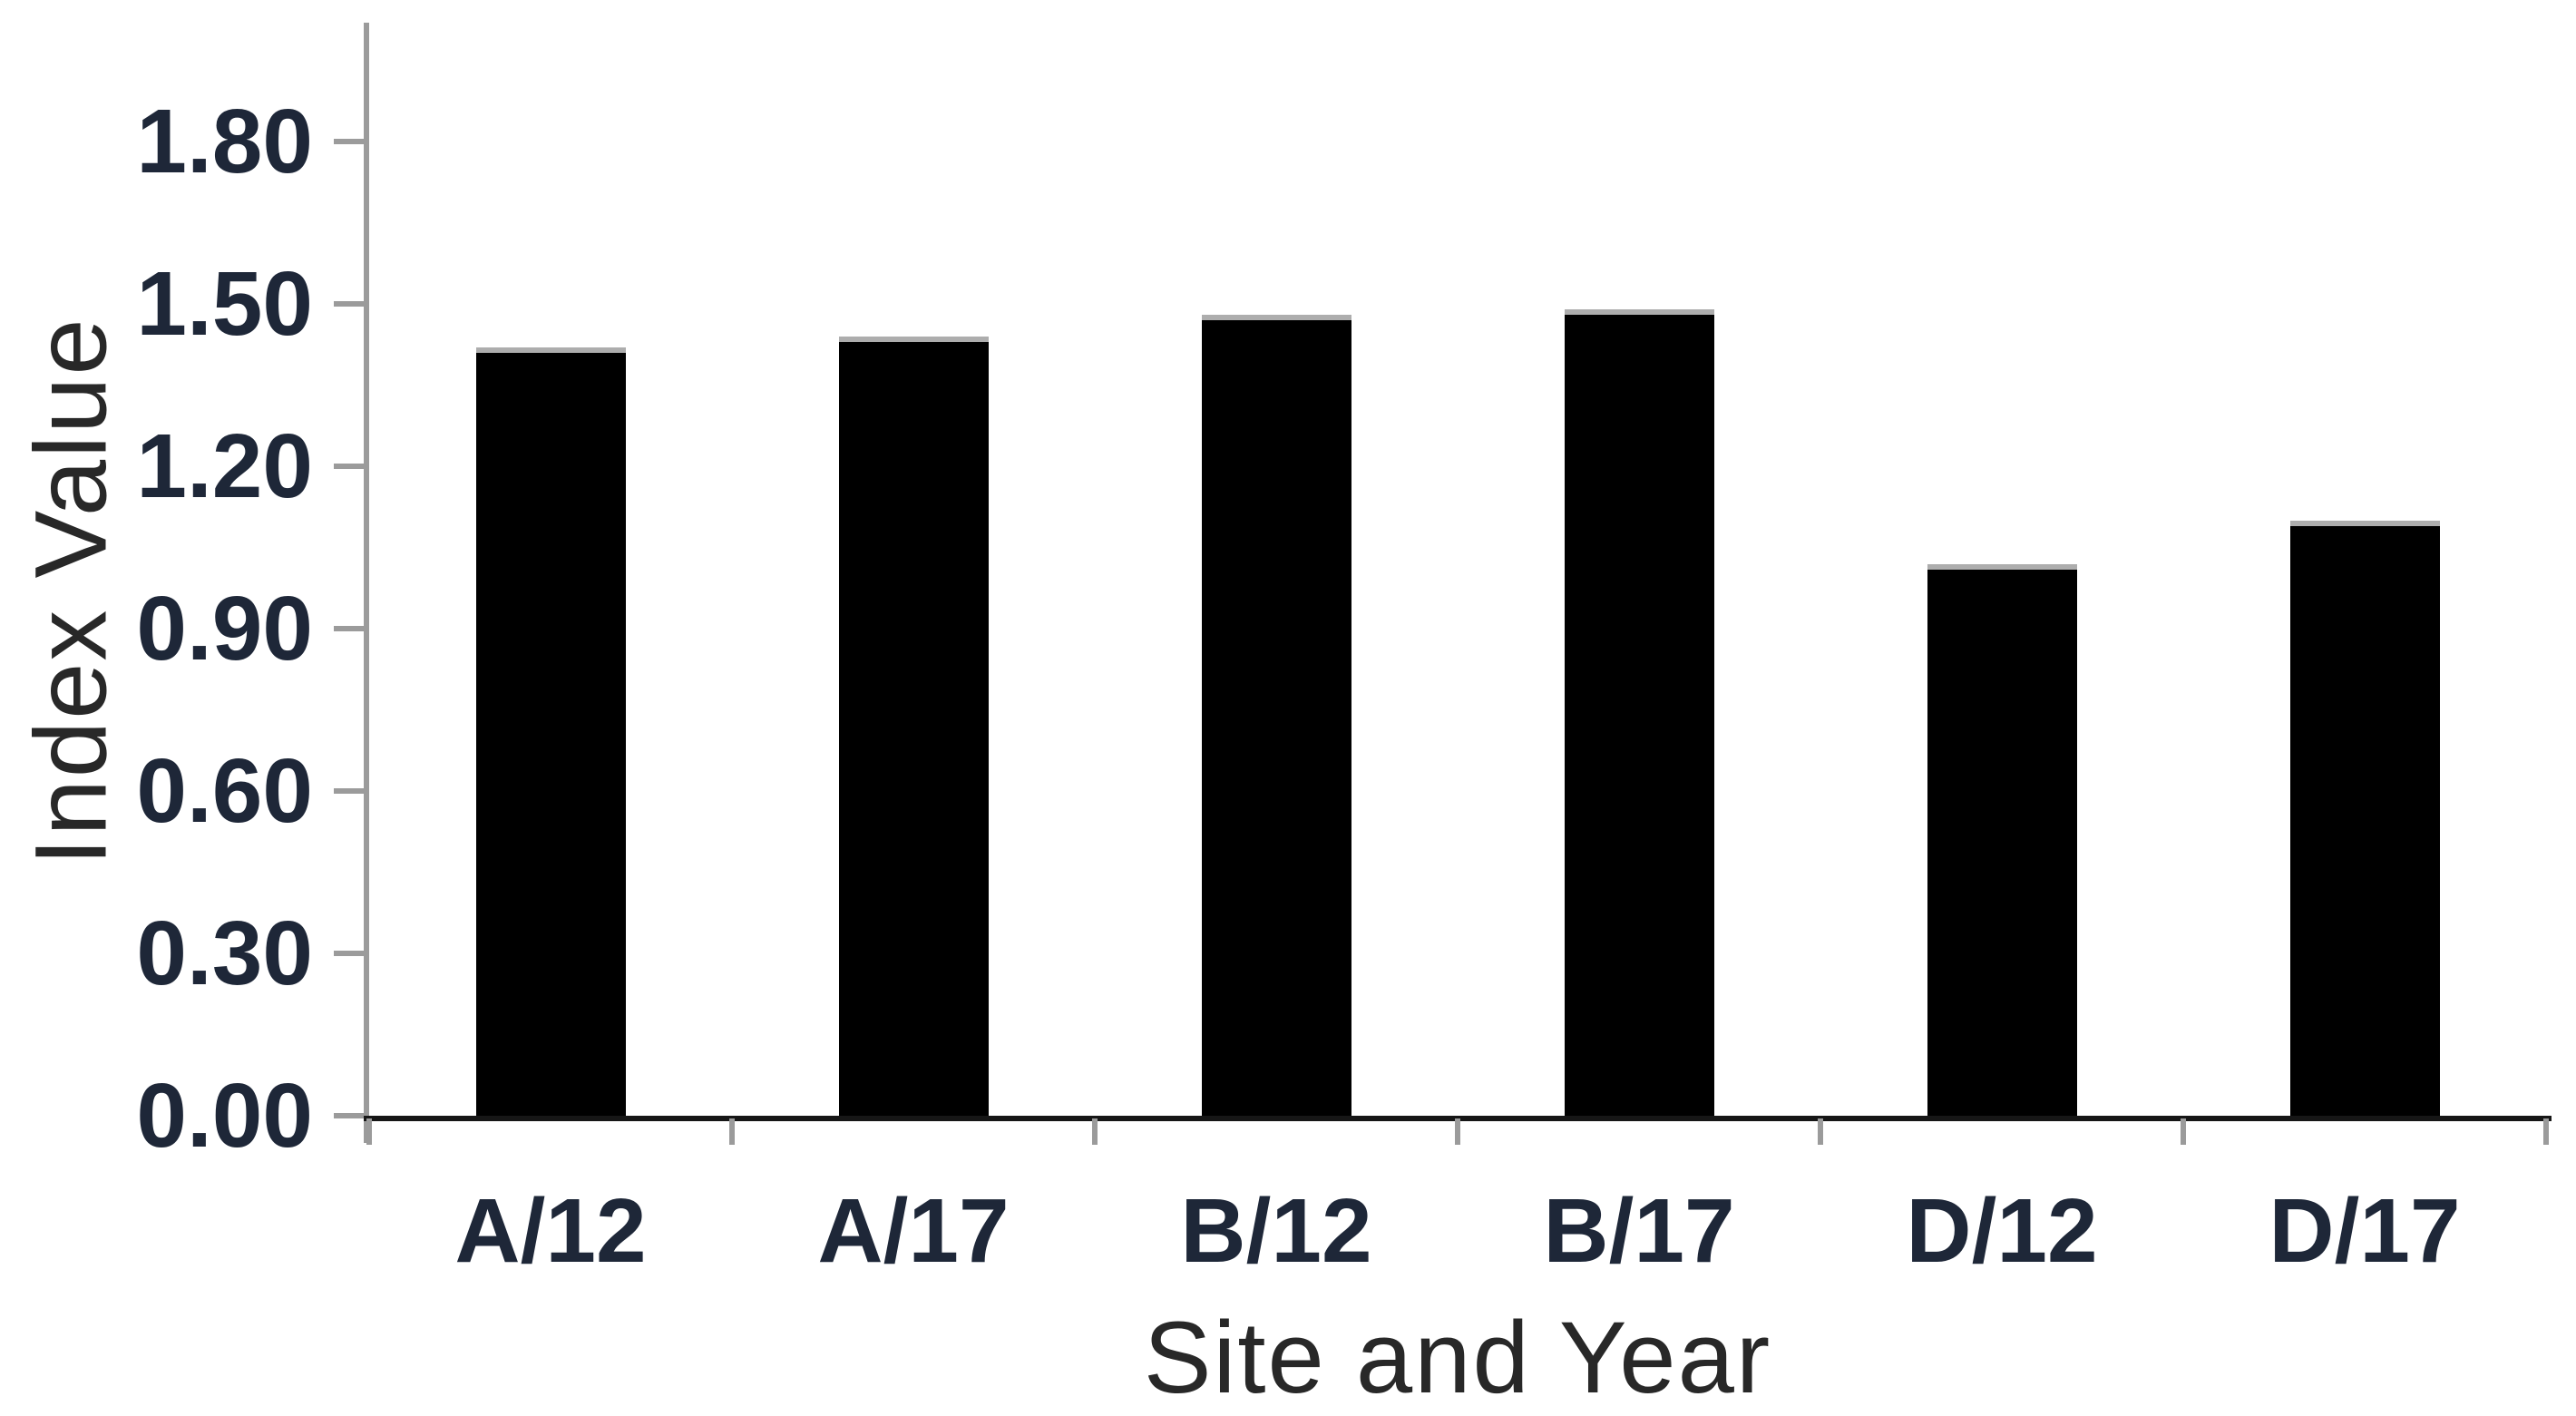 This screenshot has width=2576, height=1416. I want to click on x-tick-label-d17: D/17, so click(2364, 1231).